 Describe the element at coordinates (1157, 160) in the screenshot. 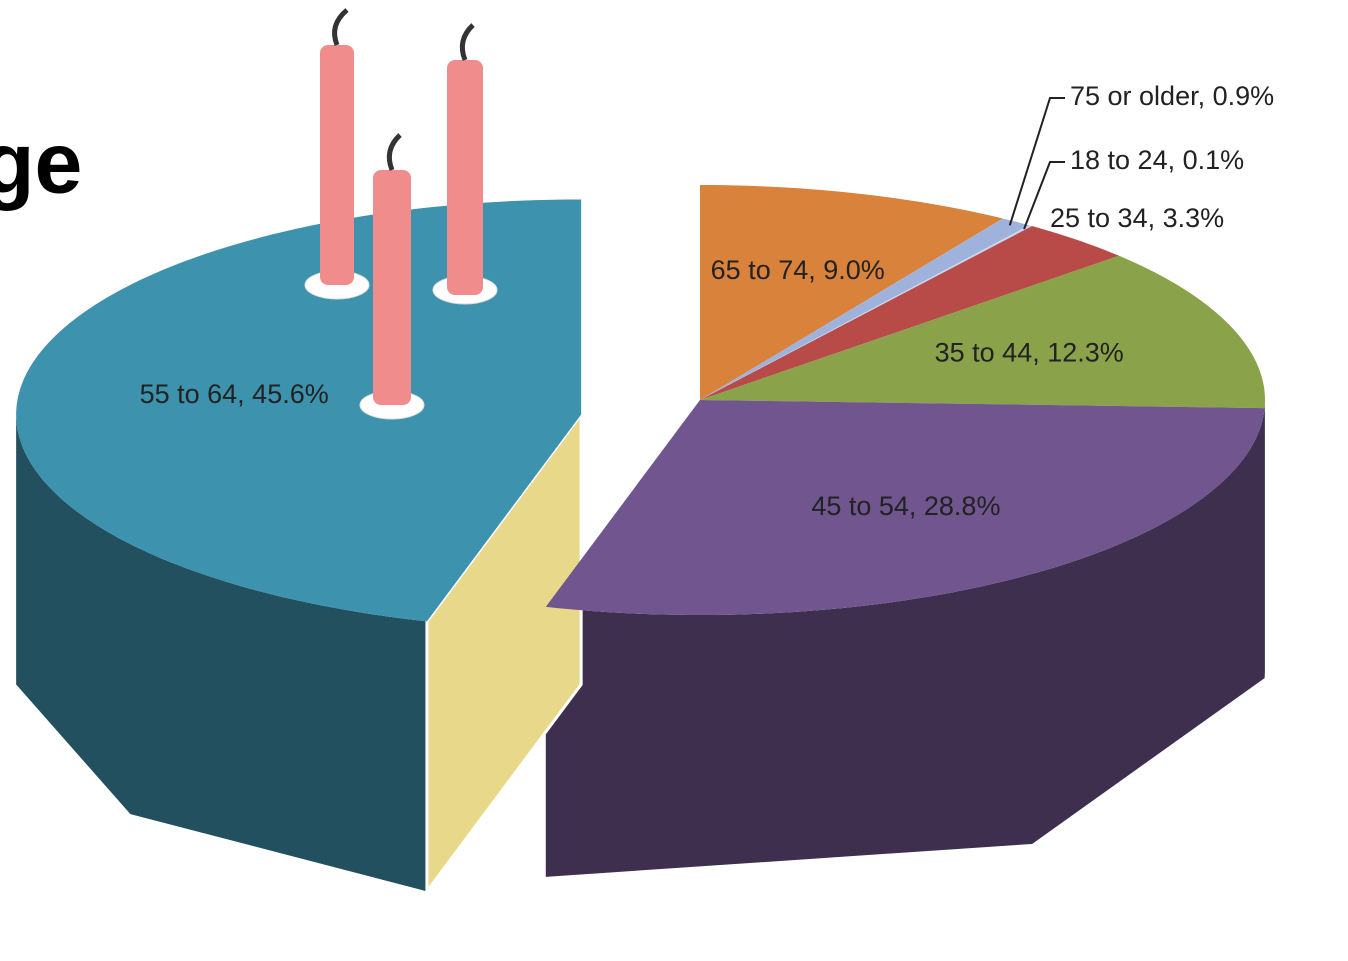

I see `data-label: 18 to 24, 0.1%` at that location.